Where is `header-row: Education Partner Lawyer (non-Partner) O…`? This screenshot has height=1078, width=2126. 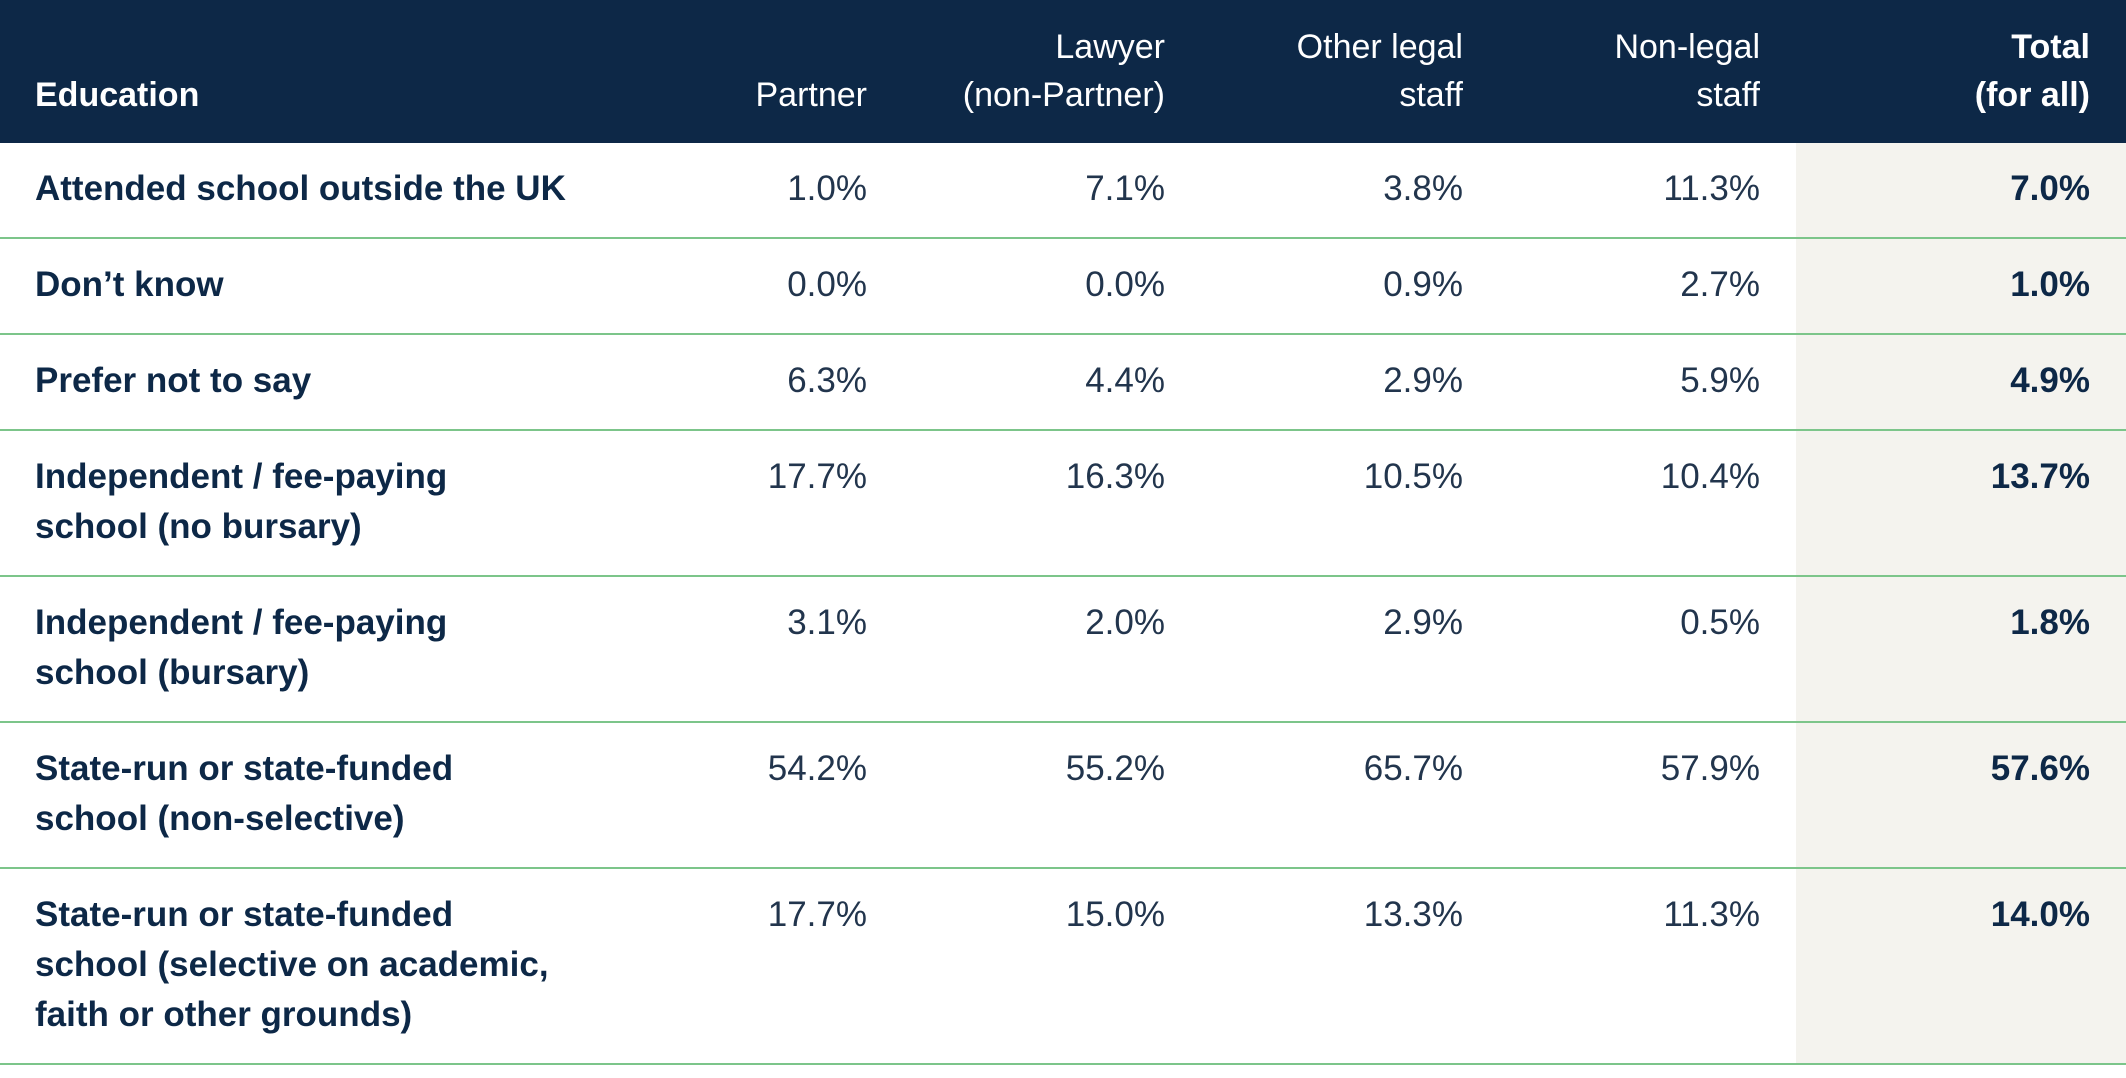
header-row: Education Partner Lawyer (non-Partner) O… is located at coordinates (1063, 71).